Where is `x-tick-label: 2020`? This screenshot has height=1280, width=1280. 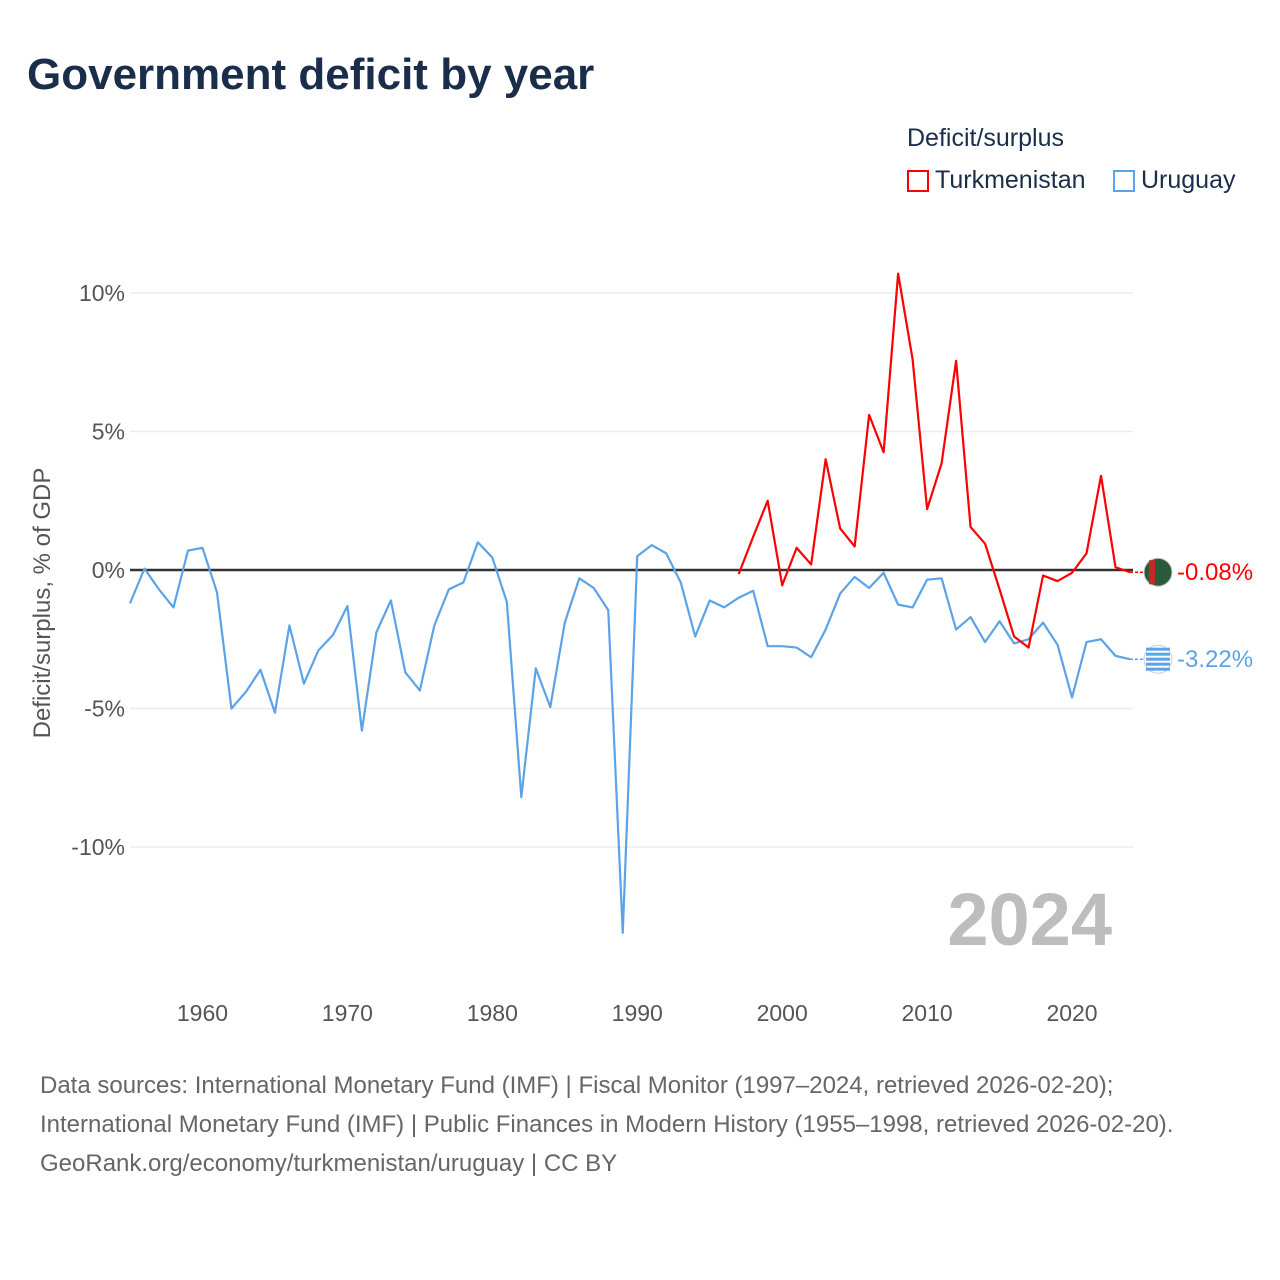
x-tick-label: 2020 is located at coordinates (1071, 1013).